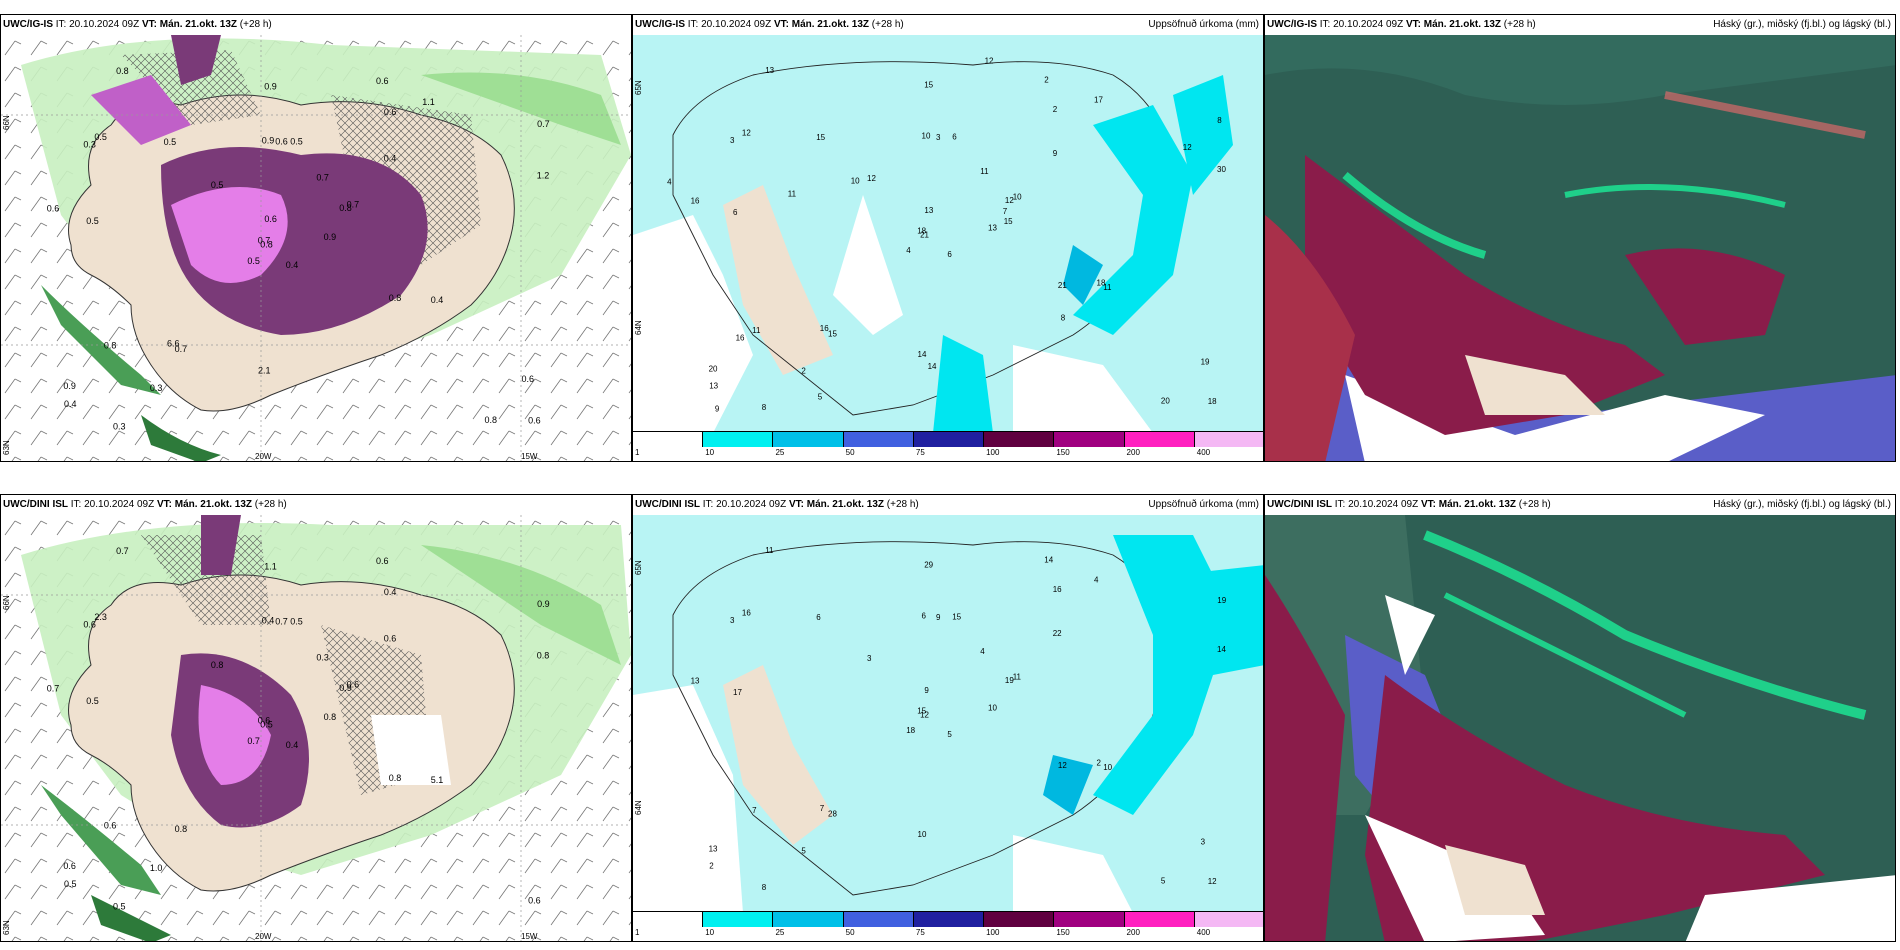  Describe the element at coordinates (993, 932) in the screenshot. I see `colorbar-tick: 100` at that location.